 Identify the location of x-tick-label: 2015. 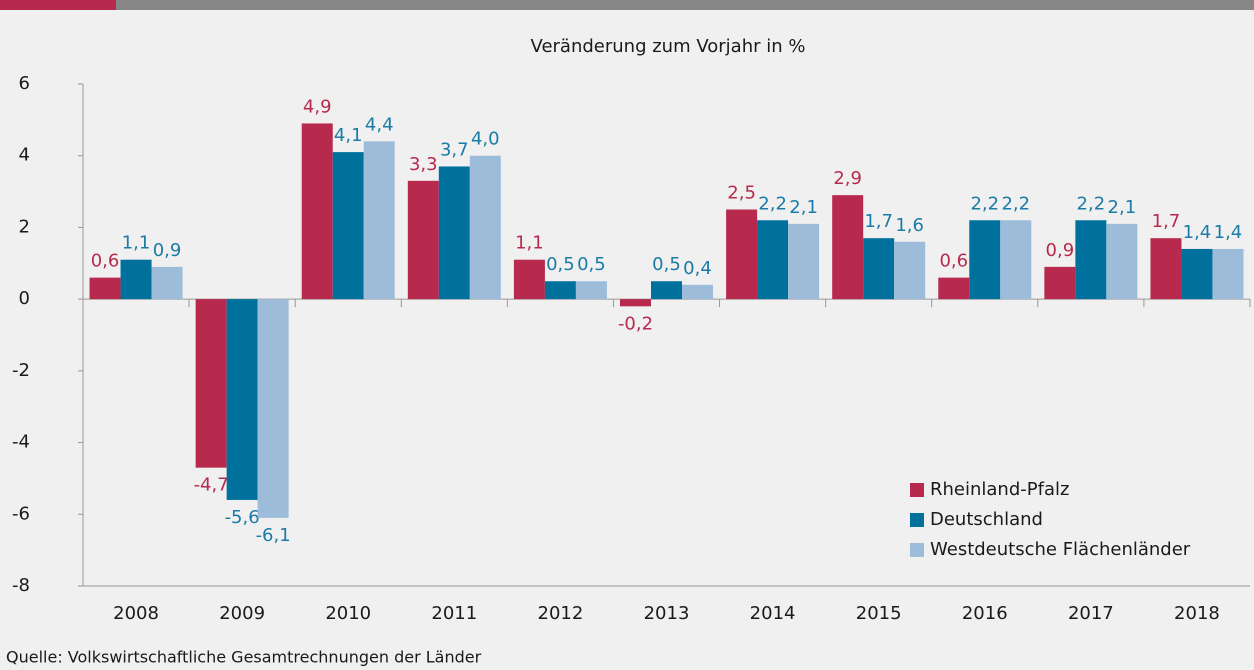
(879, 613).